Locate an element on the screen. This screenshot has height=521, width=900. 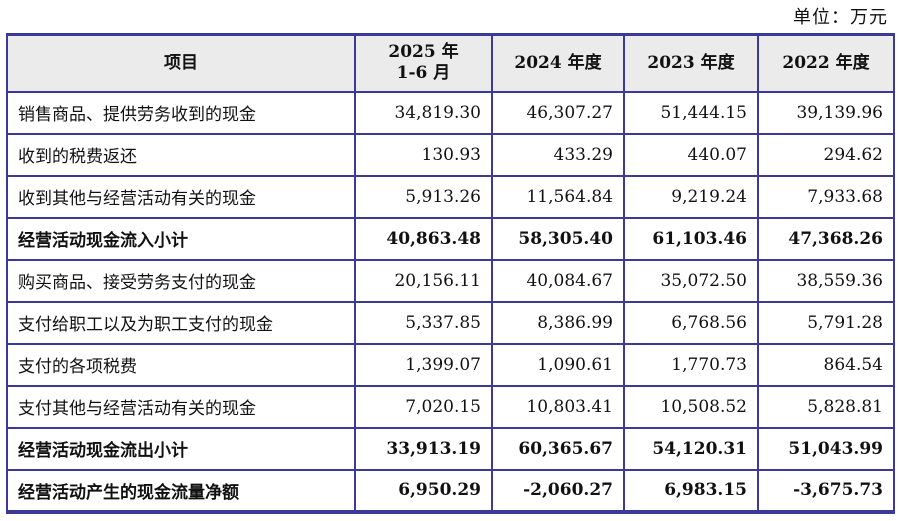
header-2025-line1: 2025 年 is located at coordinates (423, 52).